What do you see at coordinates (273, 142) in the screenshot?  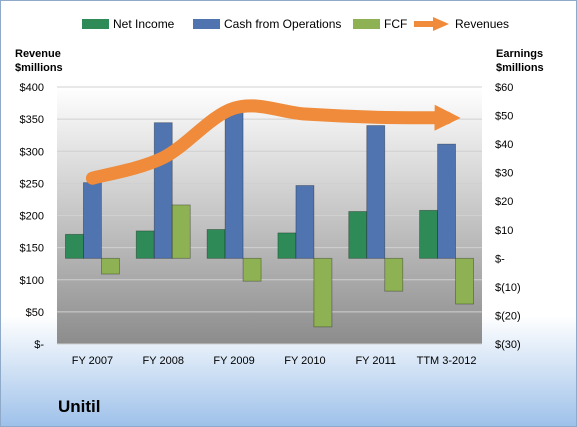 I see `revenues-line` at bounding box center [273, 142].